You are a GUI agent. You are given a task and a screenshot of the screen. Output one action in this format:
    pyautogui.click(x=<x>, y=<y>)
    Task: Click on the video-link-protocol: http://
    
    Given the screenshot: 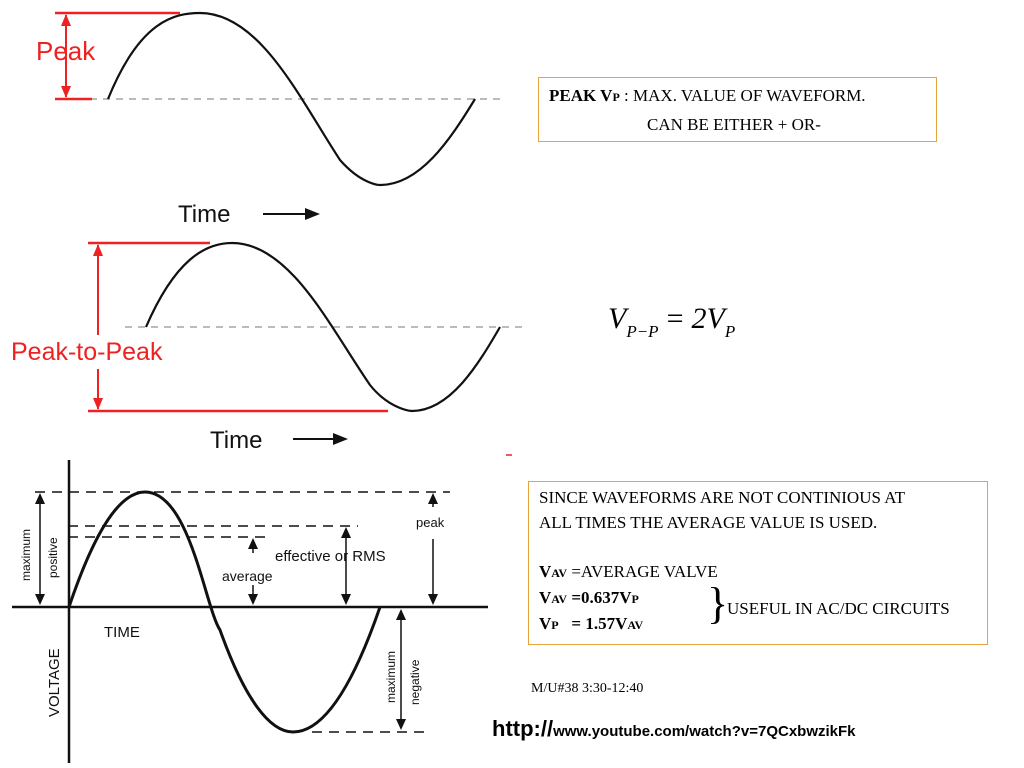 What is the action you would take?
    pyautogui.click(x=523, y=728)
    